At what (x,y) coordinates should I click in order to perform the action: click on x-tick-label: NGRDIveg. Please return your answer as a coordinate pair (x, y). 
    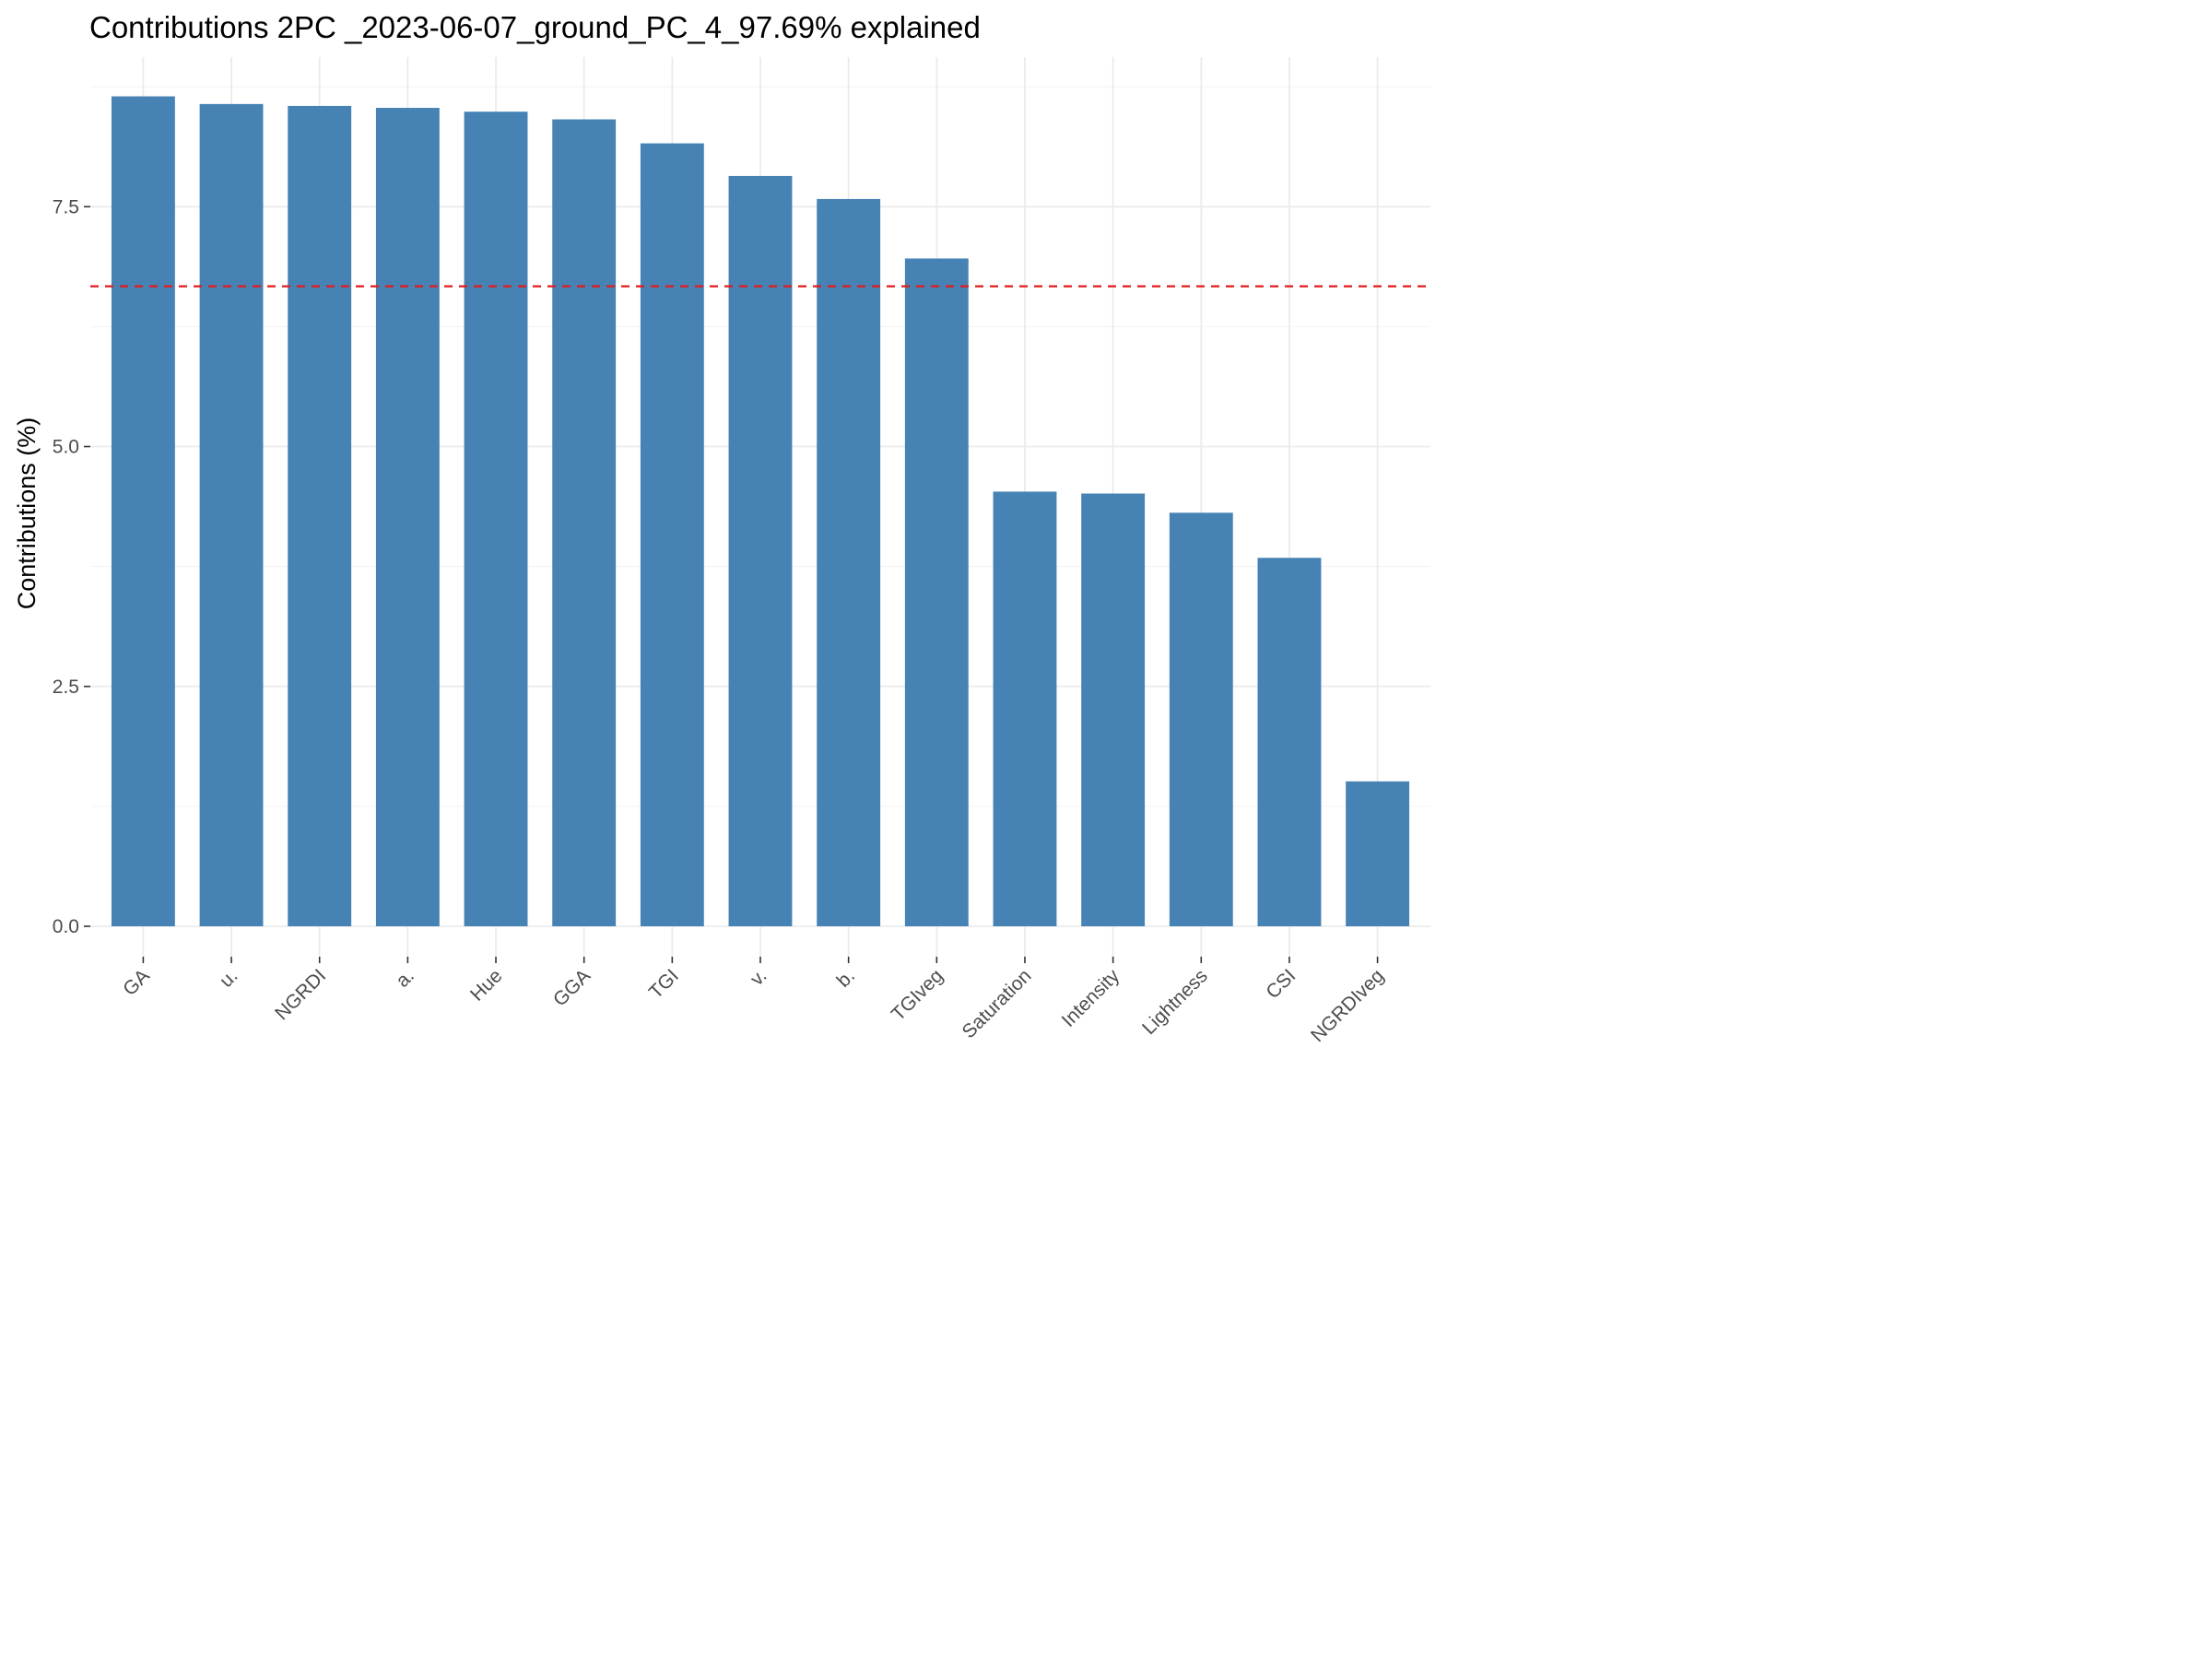
    Looking at the image, I should click on (1347, 1005).